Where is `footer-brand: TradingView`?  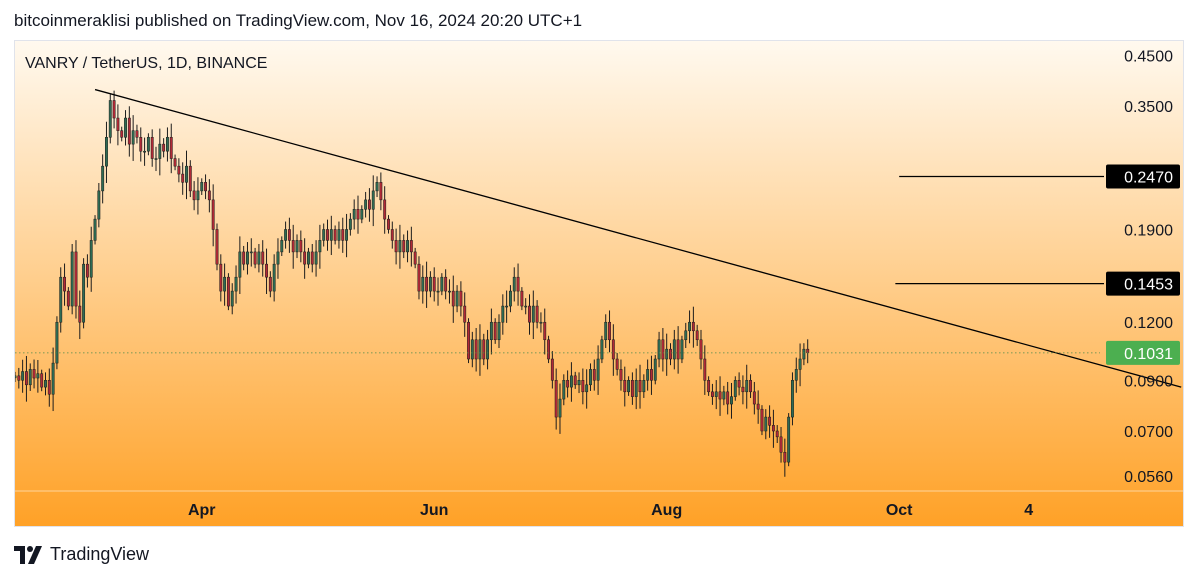
footer-brand: TradingView is located at coordinates (100, 554).